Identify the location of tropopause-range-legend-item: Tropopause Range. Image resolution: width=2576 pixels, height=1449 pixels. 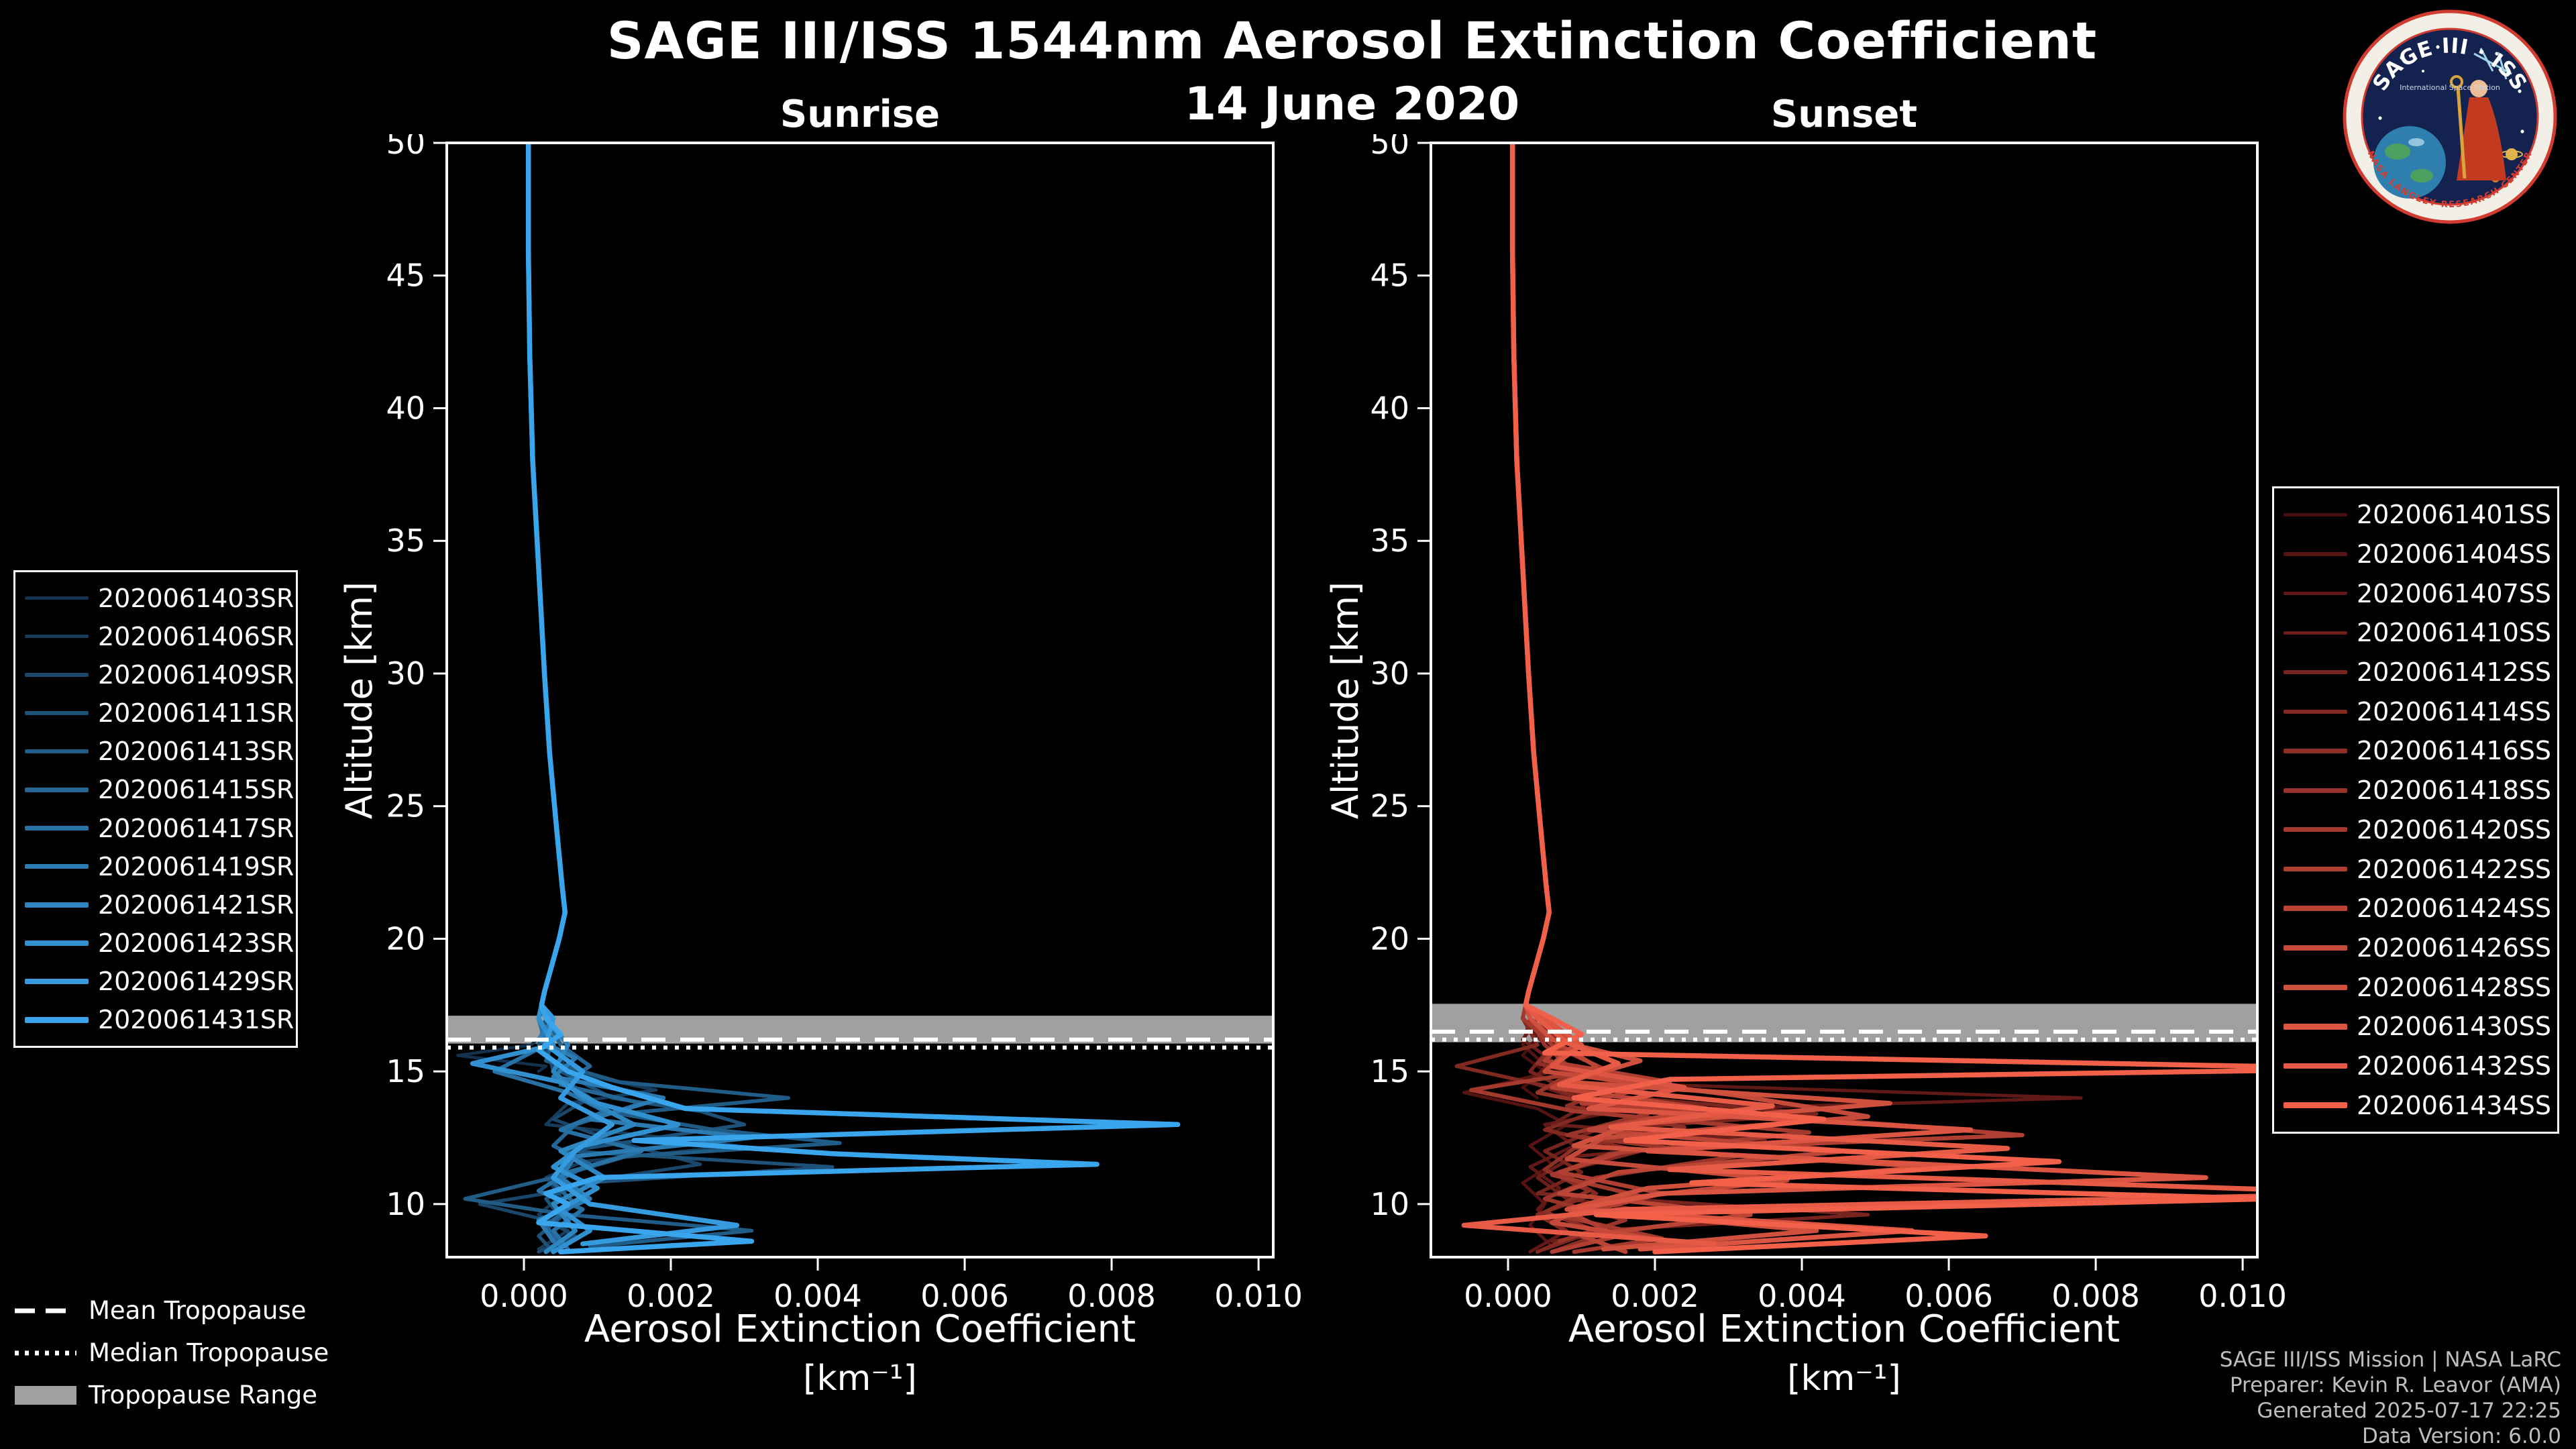
(172, 1395).